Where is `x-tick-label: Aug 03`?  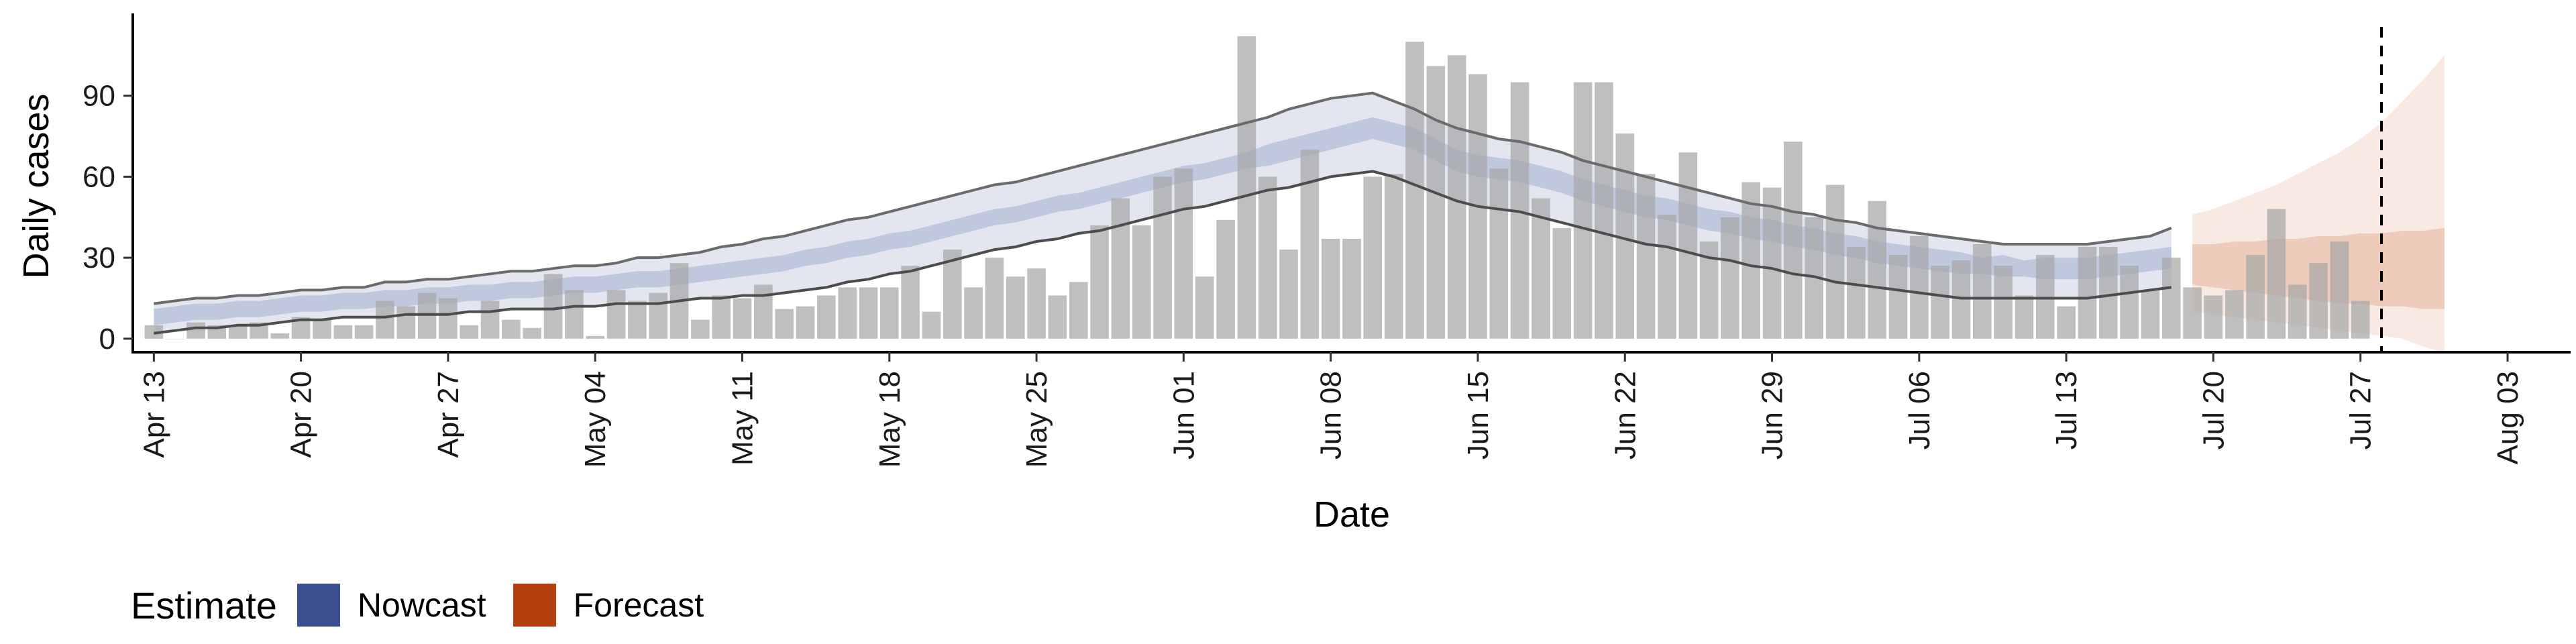
x-tick-label: Aug 03 is located at coordinates (2507, 417).